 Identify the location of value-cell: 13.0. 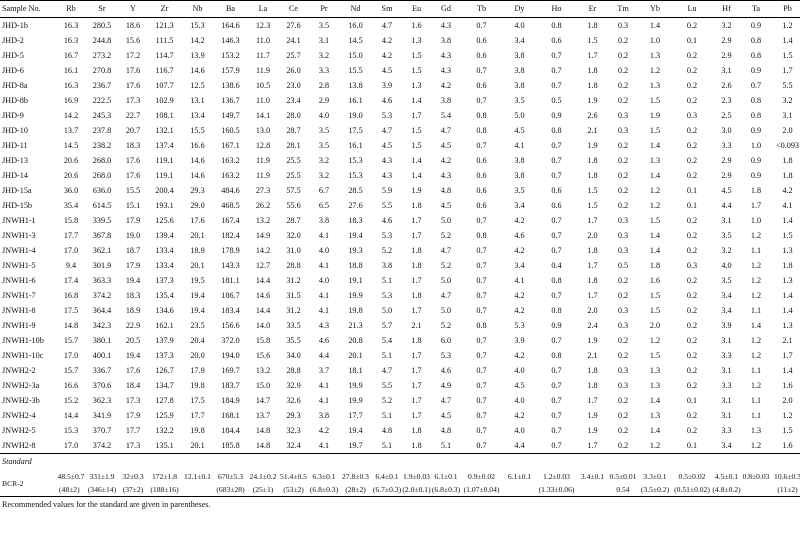
(263, 130).